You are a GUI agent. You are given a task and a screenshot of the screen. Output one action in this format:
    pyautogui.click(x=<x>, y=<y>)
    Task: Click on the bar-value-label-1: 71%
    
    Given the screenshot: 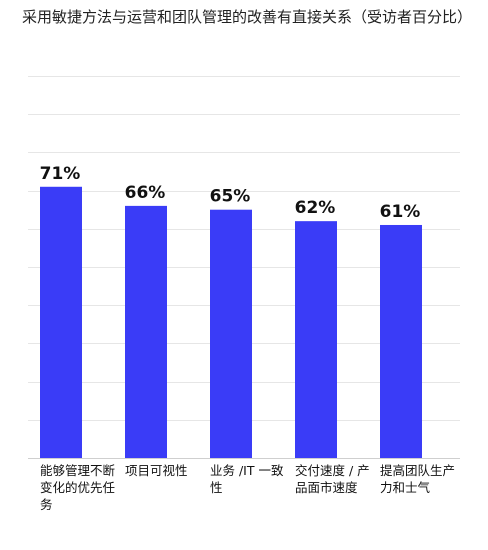 What is the action you would take?
    pyautogui.click(x=60, y=174)
    